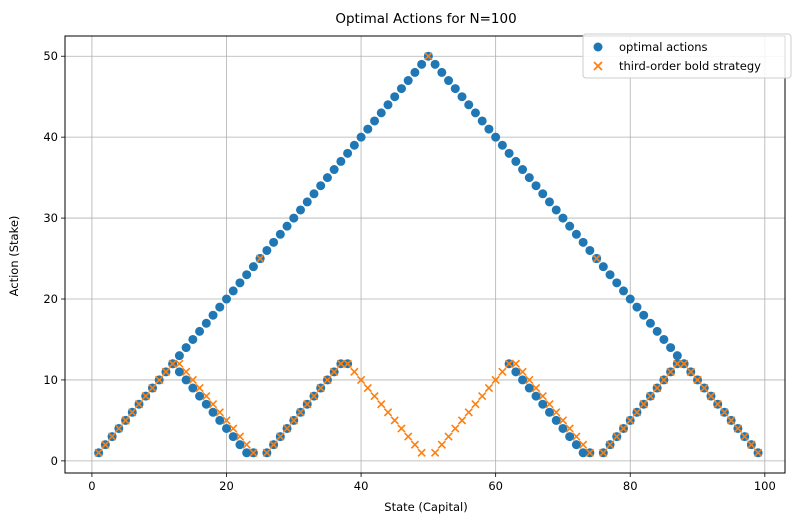 The height and width of the screenshot is (523, 807). I want to click on x-tick-label: 60, so click(495, 486).